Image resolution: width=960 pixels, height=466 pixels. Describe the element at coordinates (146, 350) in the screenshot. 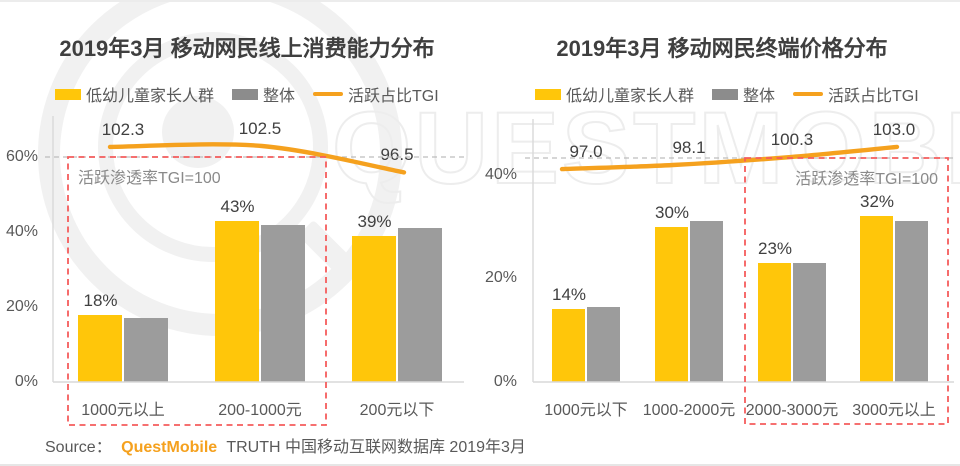

I see `bar-overall-1000元以上` at that location.